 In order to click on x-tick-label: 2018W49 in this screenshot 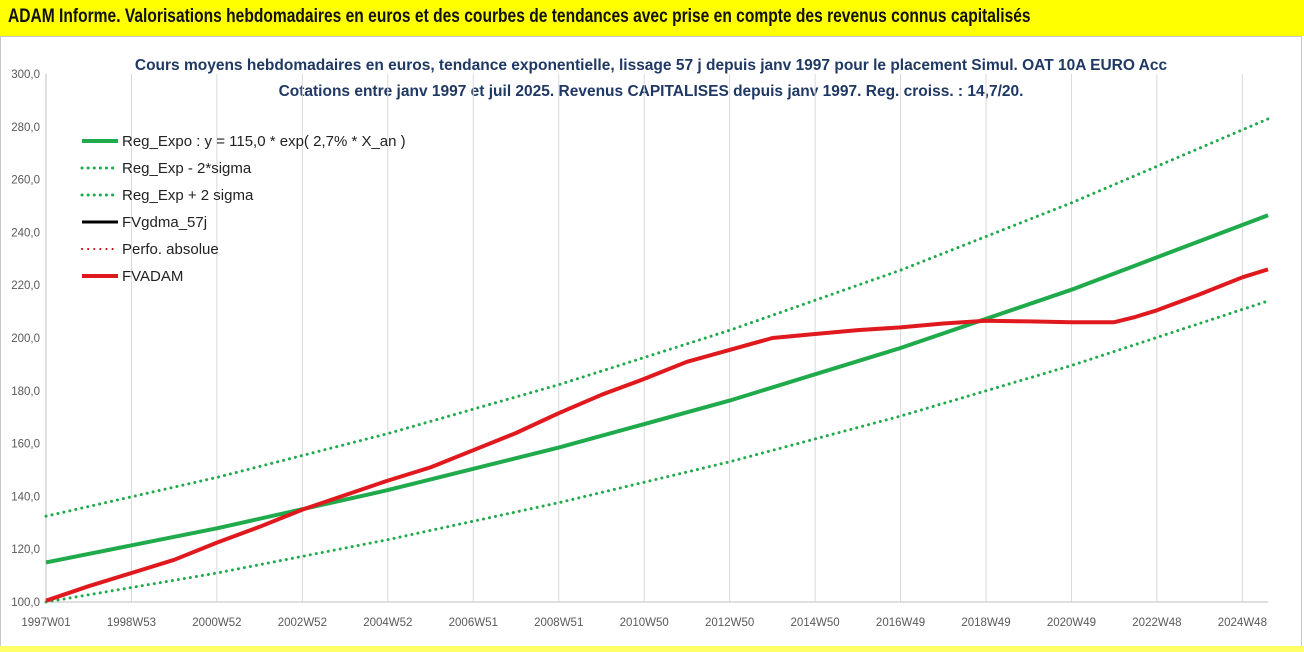, I will do `click(985, 623)`.